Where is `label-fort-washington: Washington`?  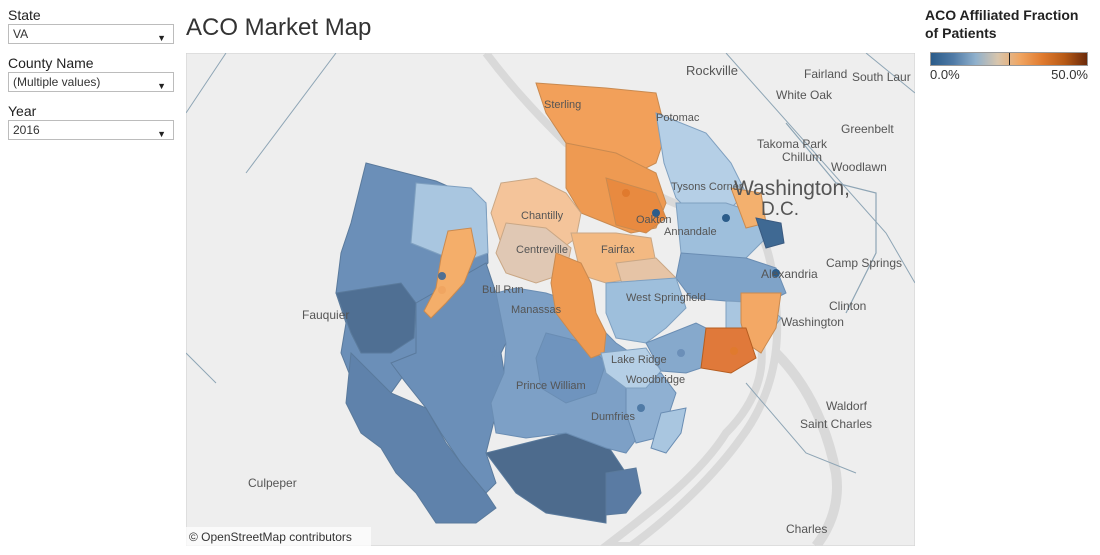 label-fort-washington: Washington is located at coordinates (812, 322).